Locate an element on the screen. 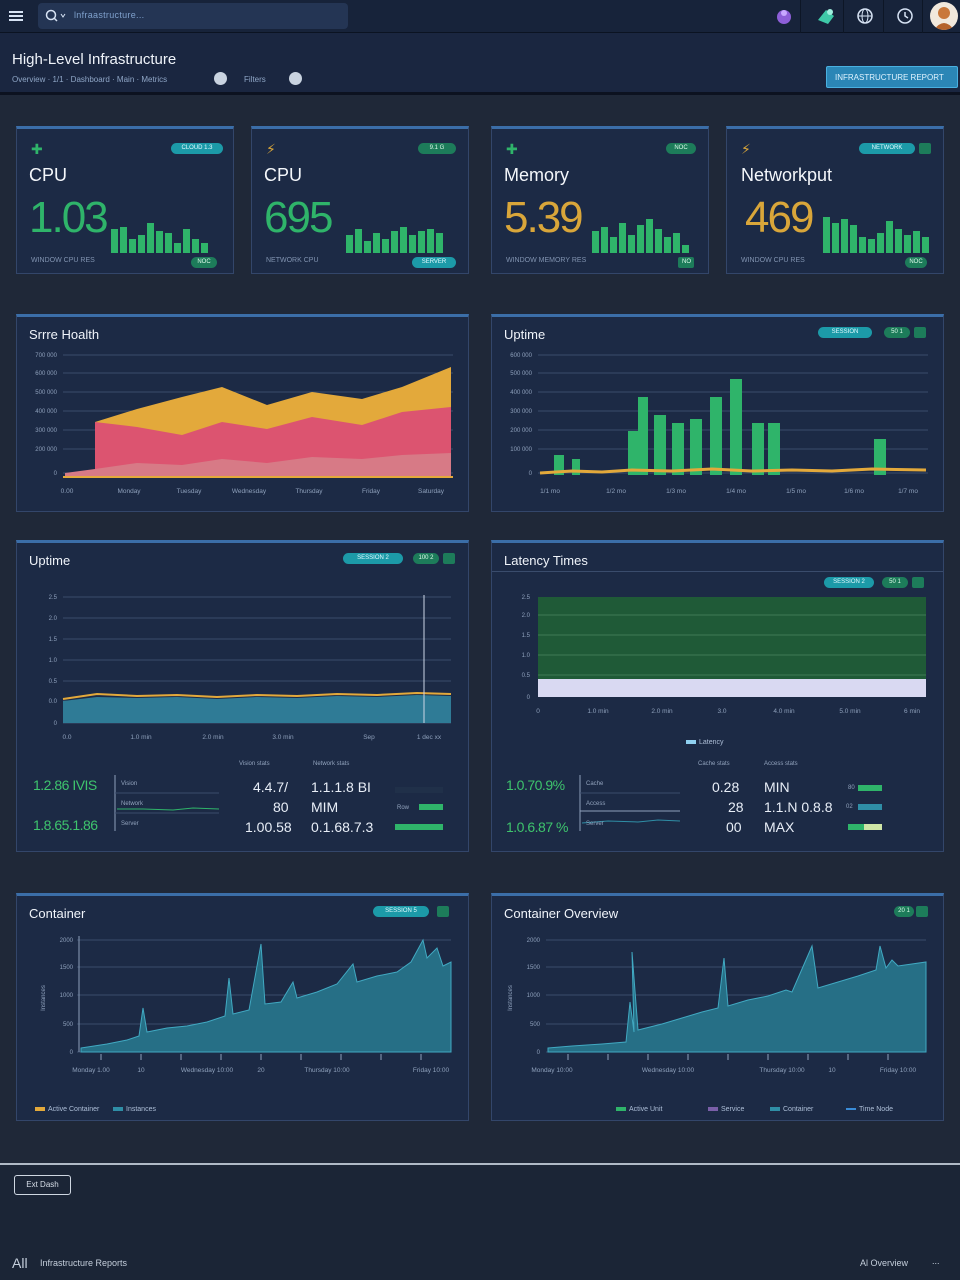  x-tick: Sep is located at coordinates (369, 737).